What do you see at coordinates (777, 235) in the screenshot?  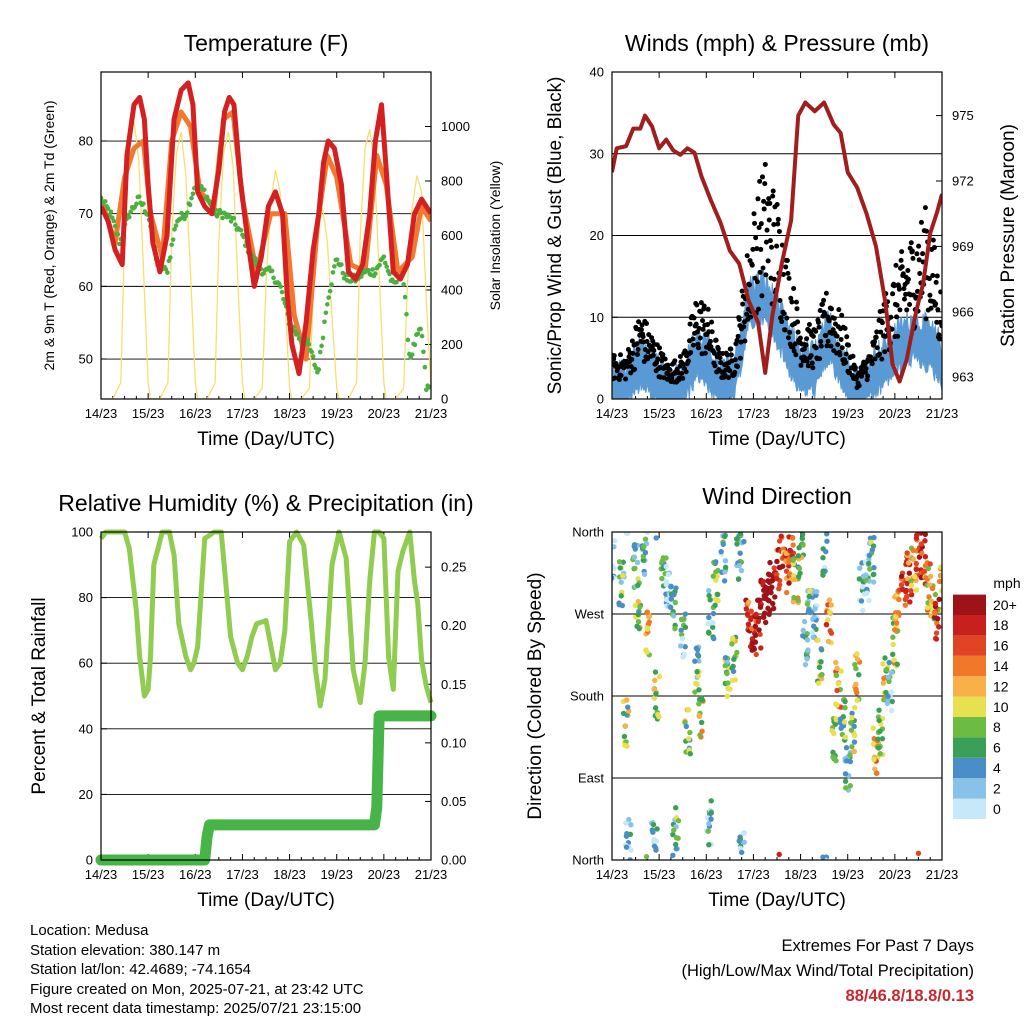 I see `wind-frame` at bounding box center [777, 235].